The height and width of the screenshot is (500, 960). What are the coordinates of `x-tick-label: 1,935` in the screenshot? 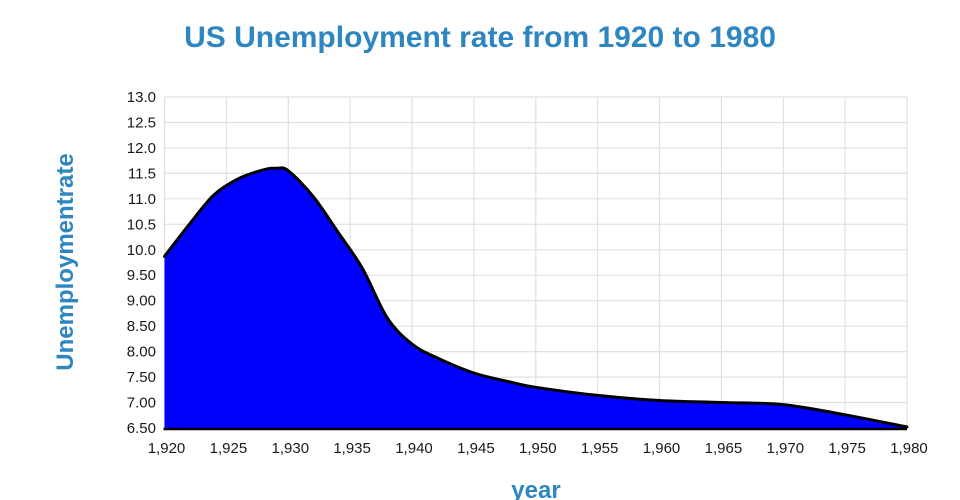 It's located at (352, 448).